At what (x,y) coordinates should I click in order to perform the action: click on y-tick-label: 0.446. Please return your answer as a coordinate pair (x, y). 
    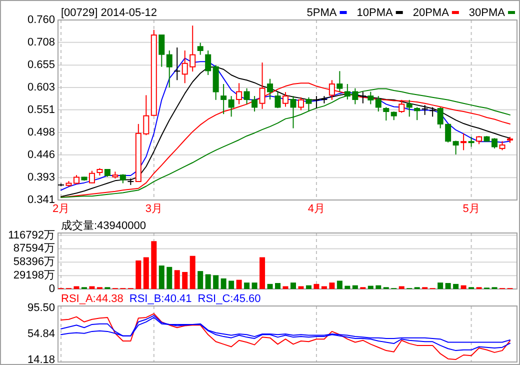
    Looking at the image, I should click on (41, 154).